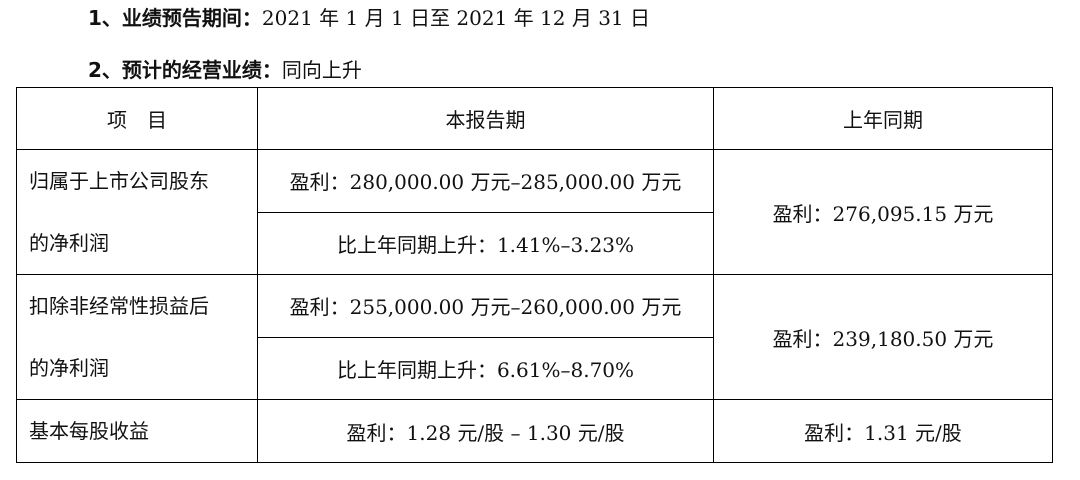 This screenshot has height=480, width=1080. I want to click on table-row: 比上年同期上升：1.41%–3.23%, so click(535, 243).